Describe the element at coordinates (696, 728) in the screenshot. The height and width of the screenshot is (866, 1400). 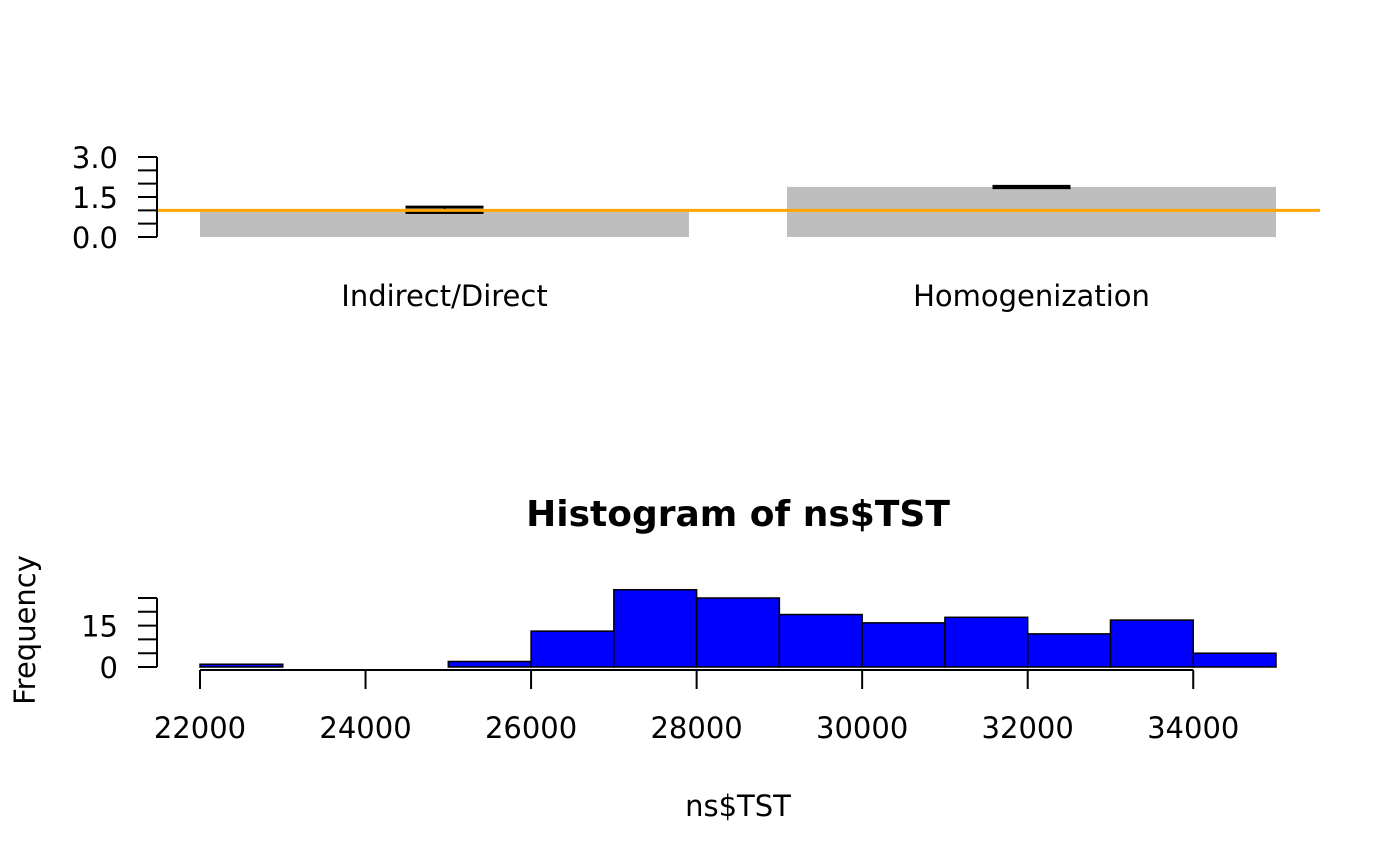
I see `x-tick-label: 28000` at that location.